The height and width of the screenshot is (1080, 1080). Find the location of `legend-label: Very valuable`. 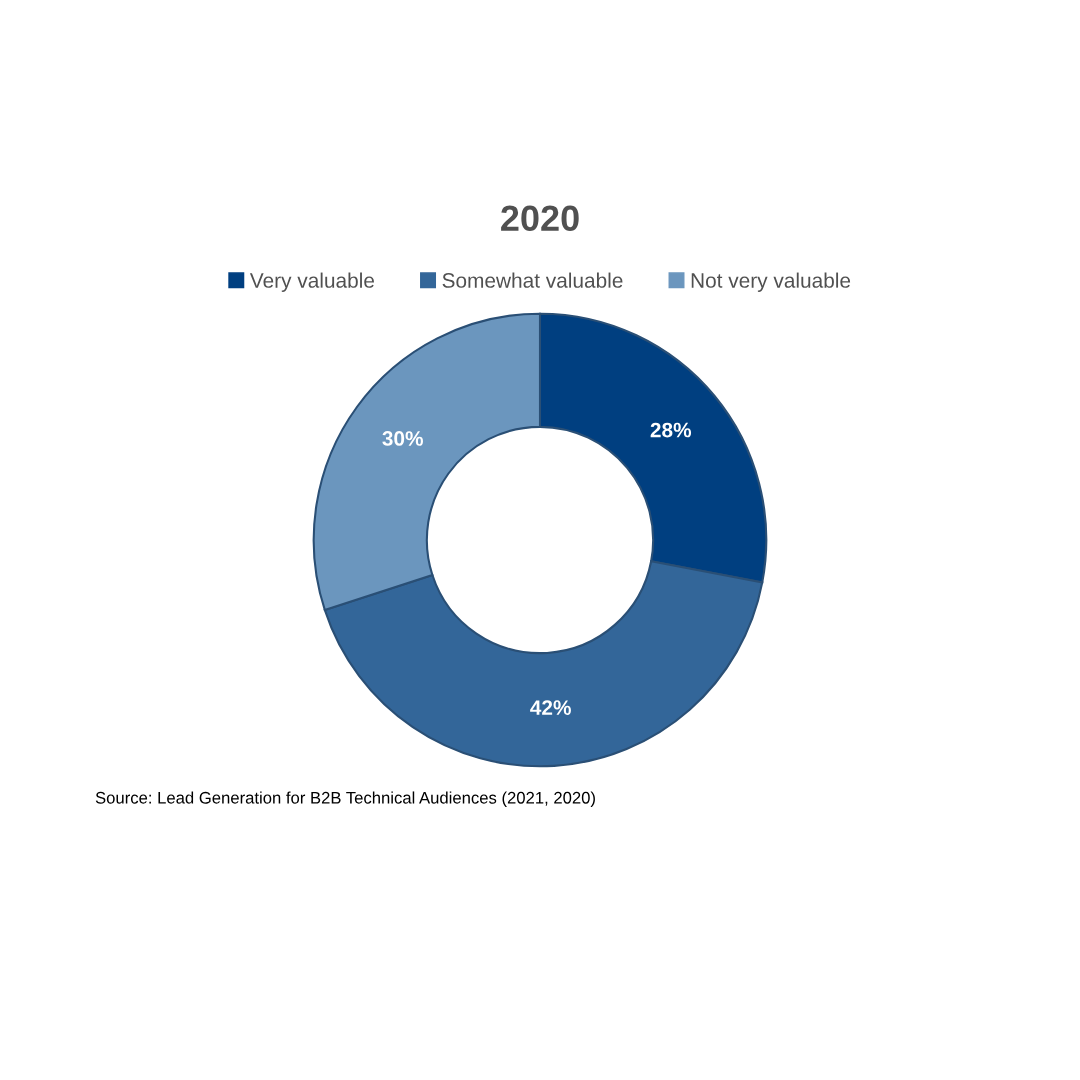

legend-label: Very valuable is located at coordinates (311, 282).